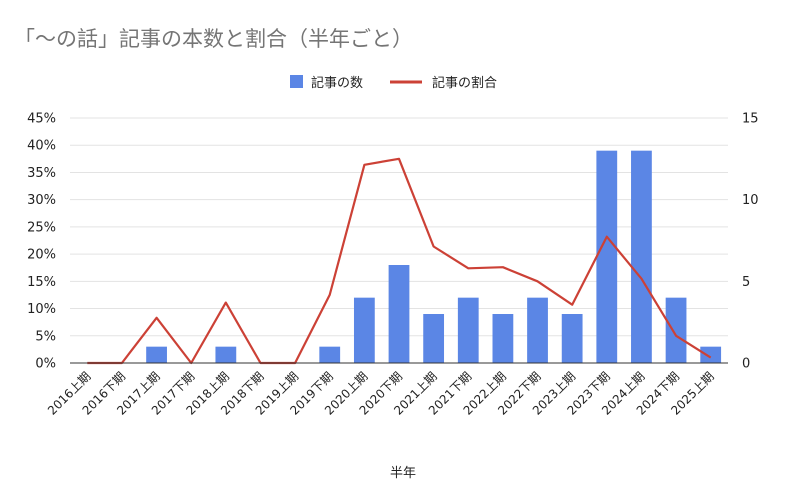 The width and height of the screenshot is (800, 495). What do you see at coordinates (41, 255) in the screenshot?
I see `y-left-tick-label: 20%` at bounding box center [41, 255].